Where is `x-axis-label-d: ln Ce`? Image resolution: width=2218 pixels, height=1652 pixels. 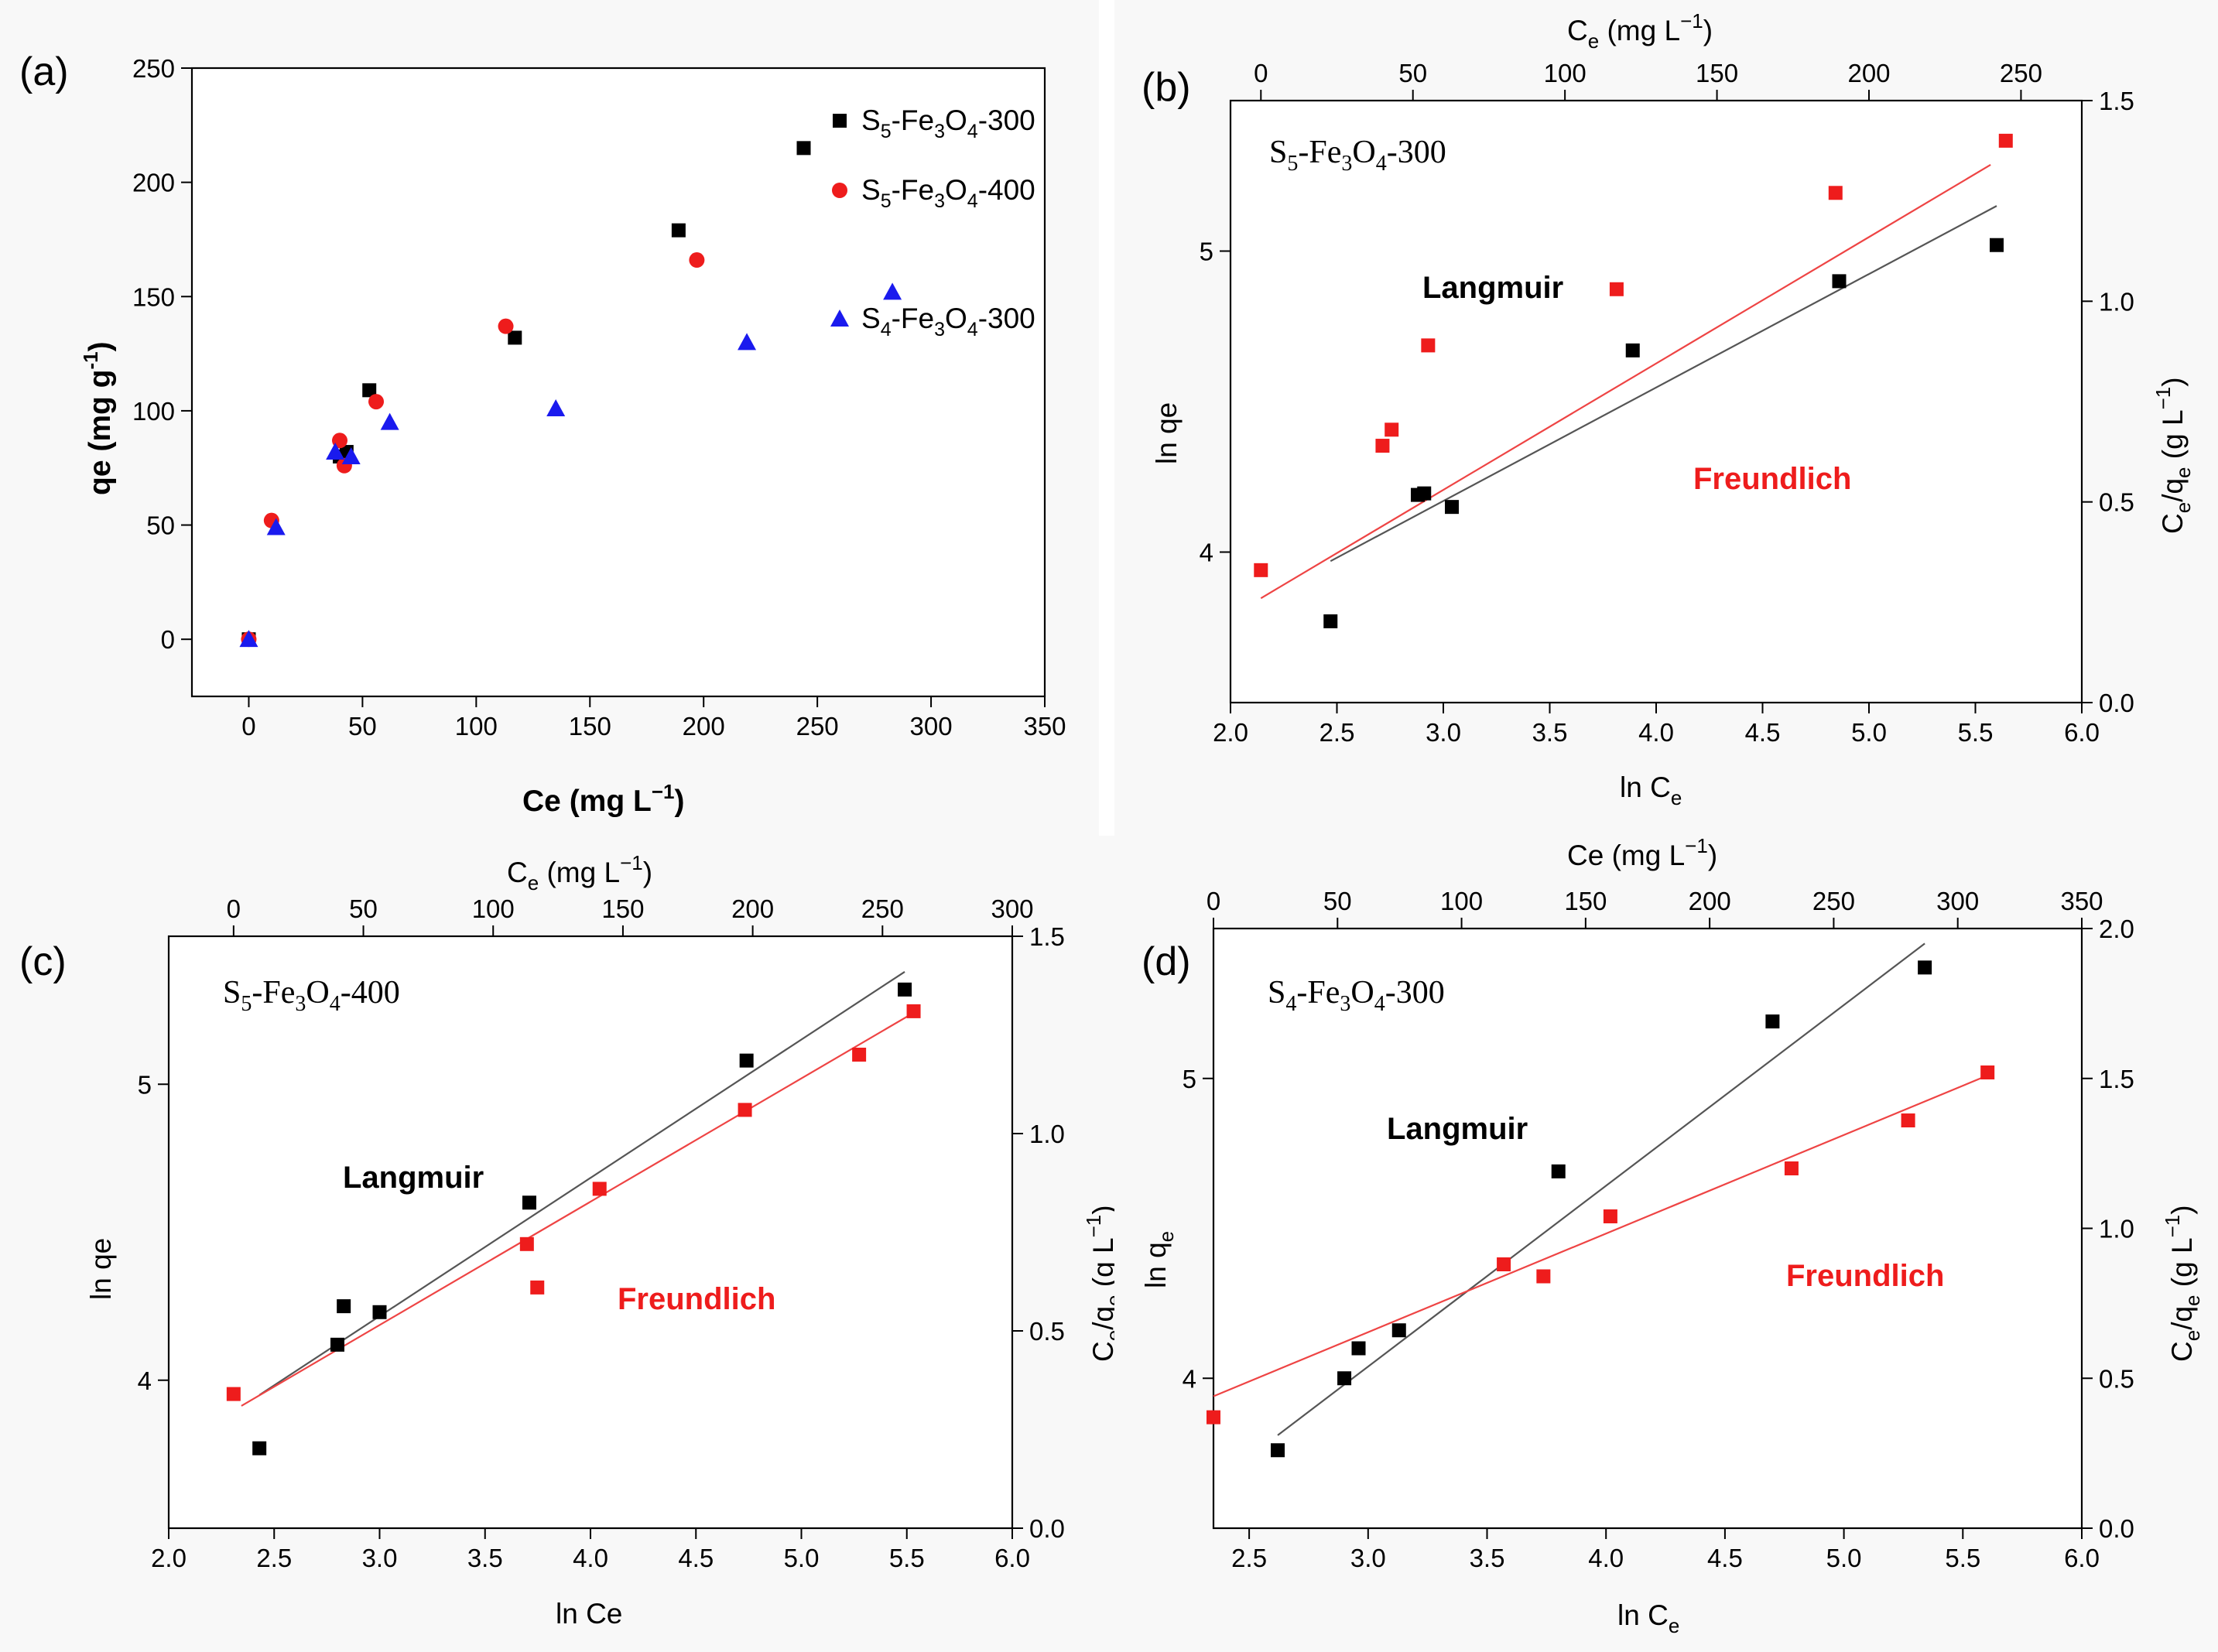
x-axis-label-d: ln Ce is located at coordinates (1648, 1618).